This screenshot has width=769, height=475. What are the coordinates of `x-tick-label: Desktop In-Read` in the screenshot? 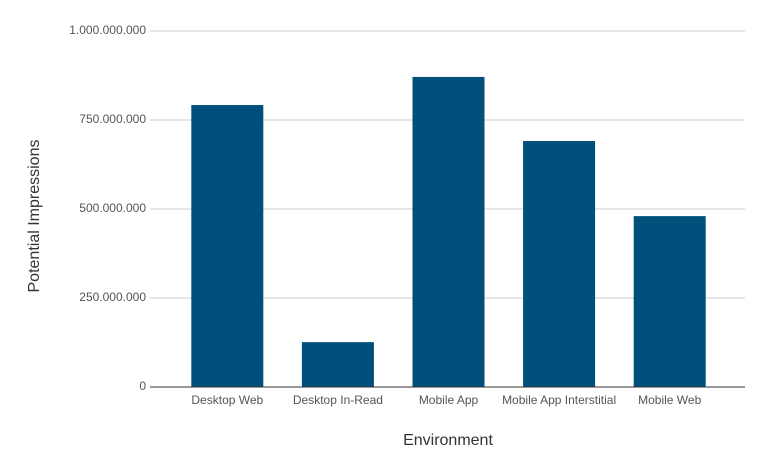 It's located at (338, 400).